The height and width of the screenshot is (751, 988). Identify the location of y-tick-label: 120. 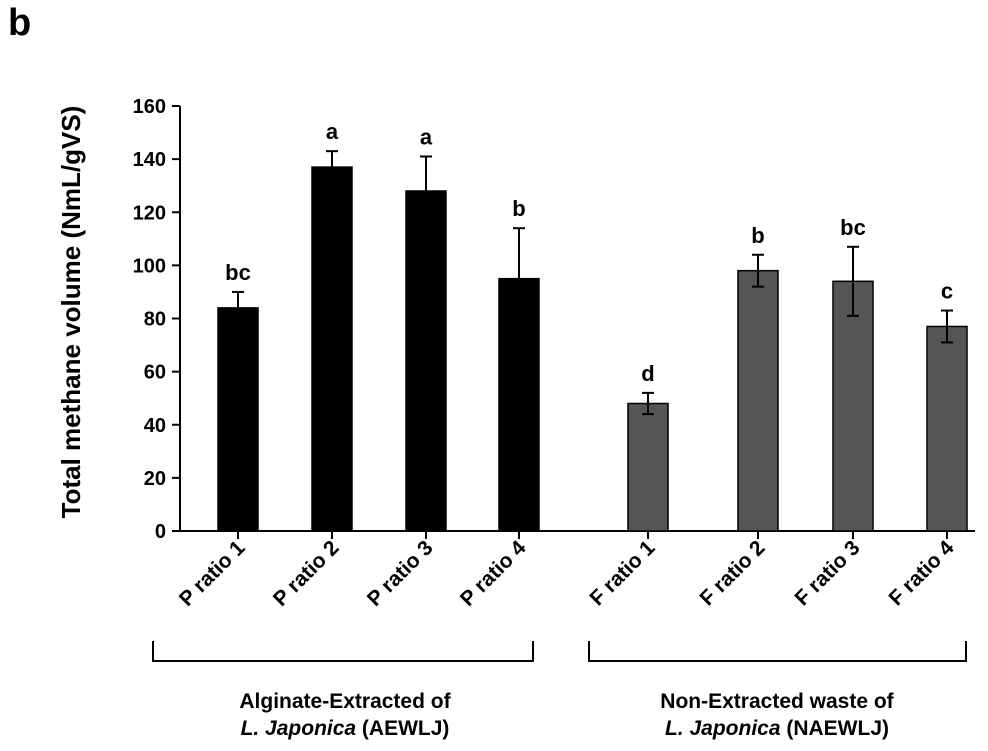
(149, 213).